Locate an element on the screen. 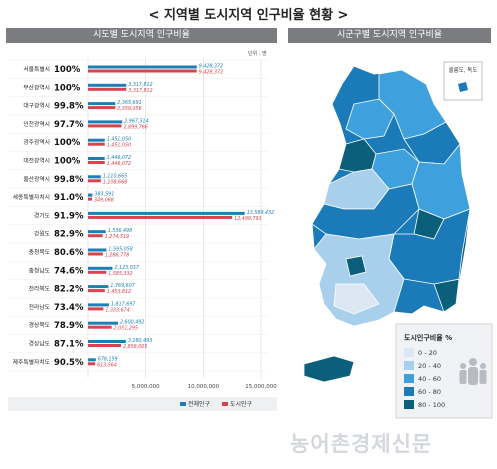 The height and width of the screenshot is (469, 497). value-label-total: 2,967,314 is located at coordinates (136, 121).